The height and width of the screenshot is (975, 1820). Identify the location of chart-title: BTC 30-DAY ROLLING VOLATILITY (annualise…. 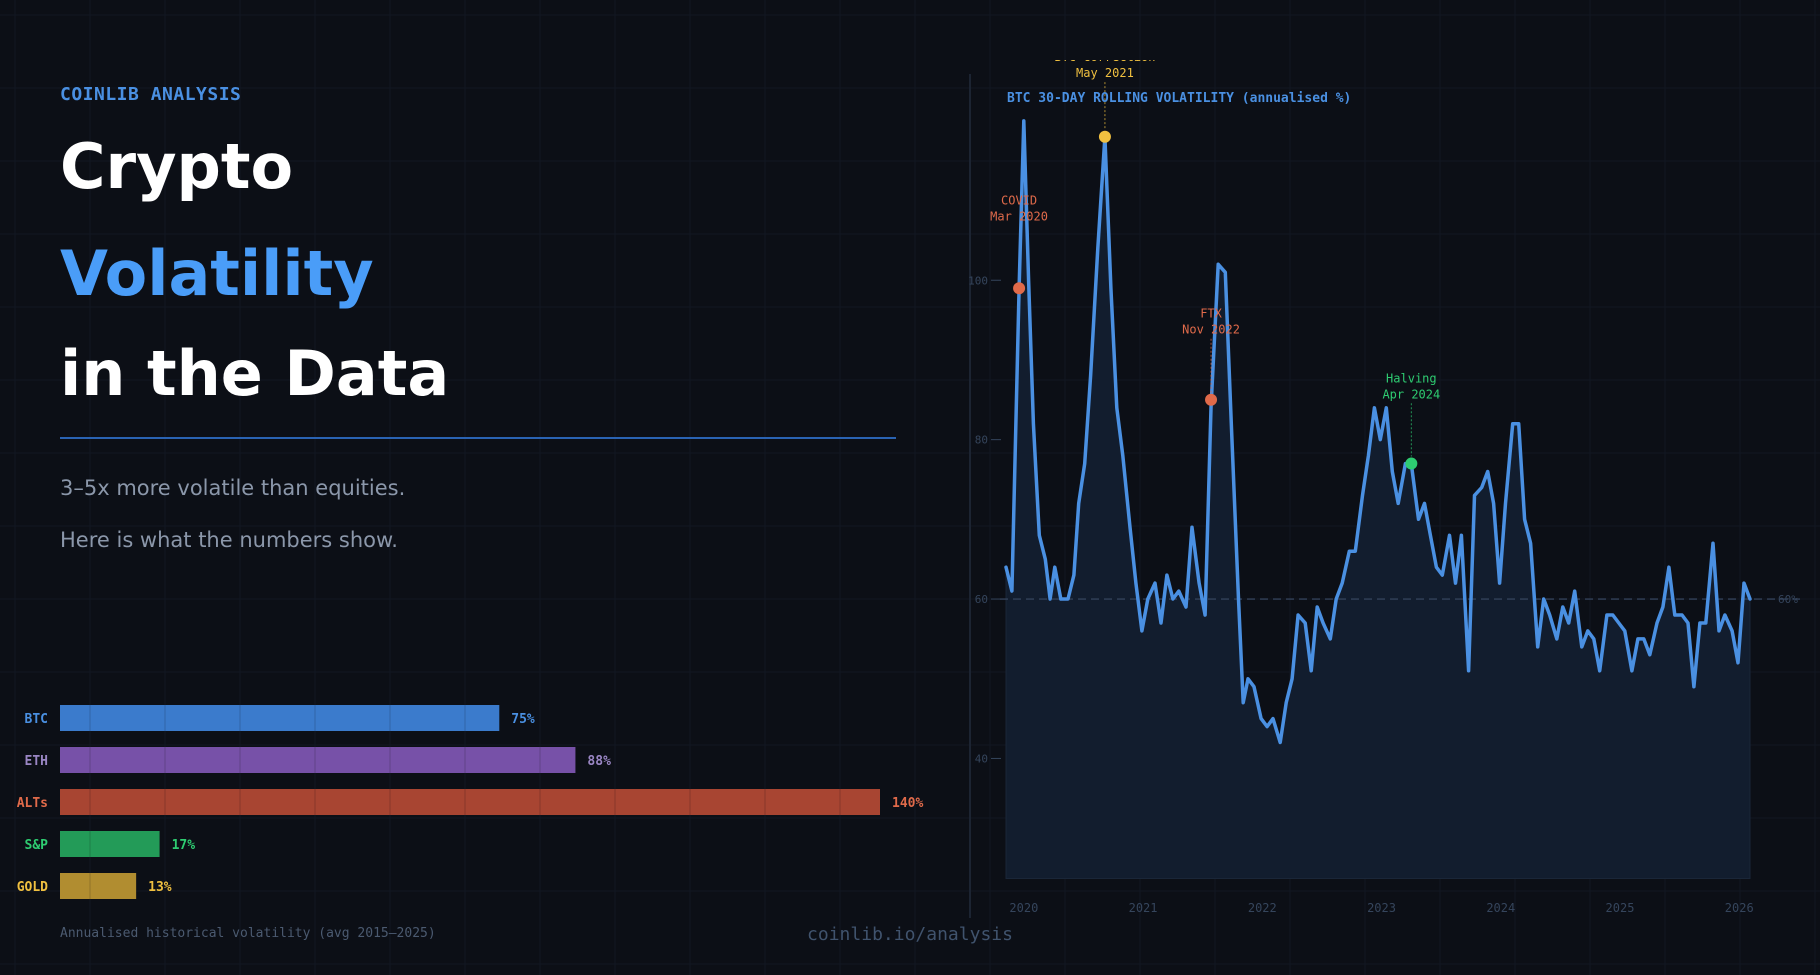
(1179, 98).